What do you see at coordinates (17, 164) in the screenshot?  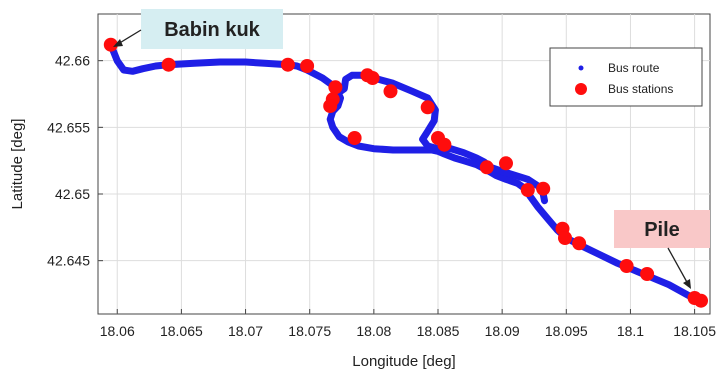 I see `y-axis-label: Latitude [deg]` at bounding box center [17, 164].